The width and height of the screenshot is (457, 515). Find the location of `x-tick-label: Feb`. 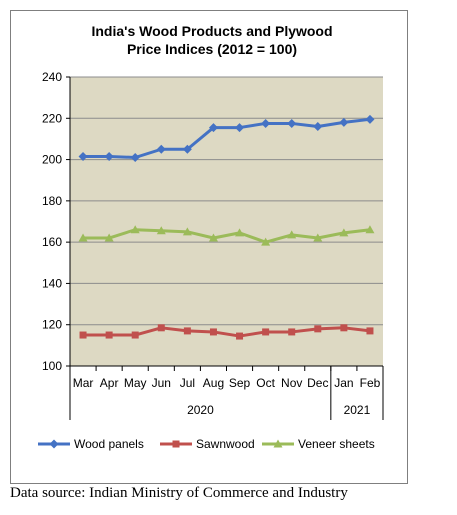

x-tick-label: Feb is located at coordinates (370, 383).